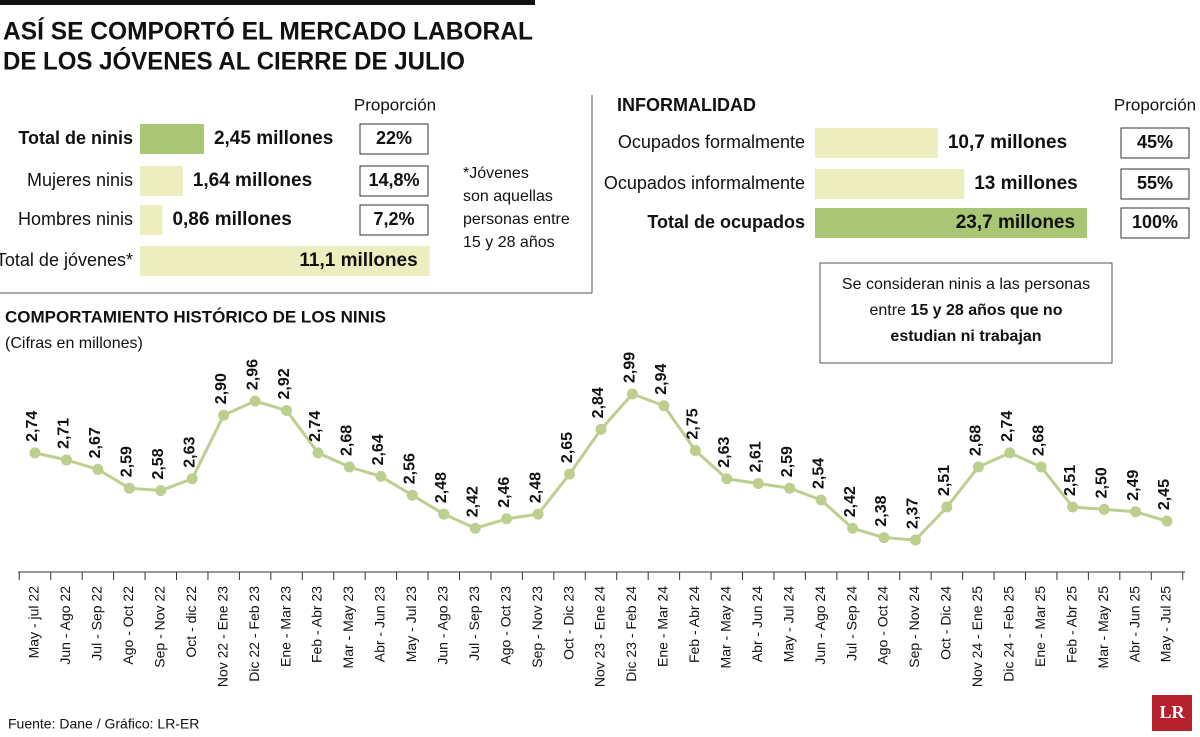 The height and width of the screenshot is (737, 1200). Describe the element at coordinates (757, 624) in the screenshot. I see `x-tick-label: Abr - Jun 24` at that location.